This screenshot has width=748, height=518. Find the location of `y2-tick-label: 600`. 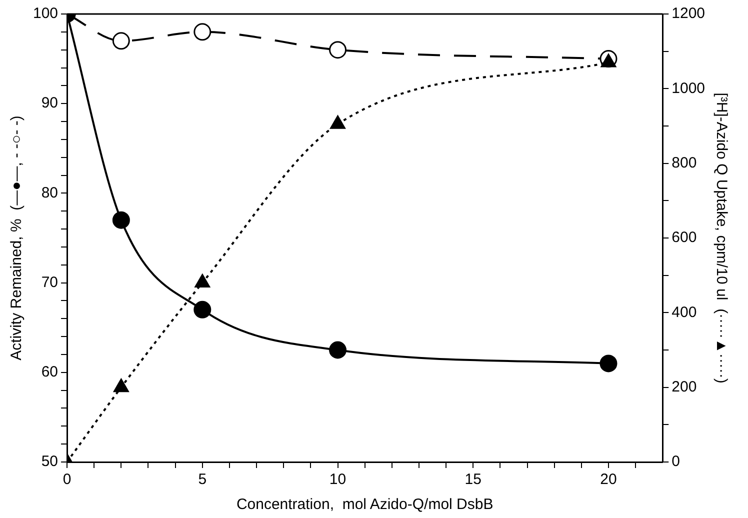

y2-tick-label: 600 is located at coordinates (684, 237).